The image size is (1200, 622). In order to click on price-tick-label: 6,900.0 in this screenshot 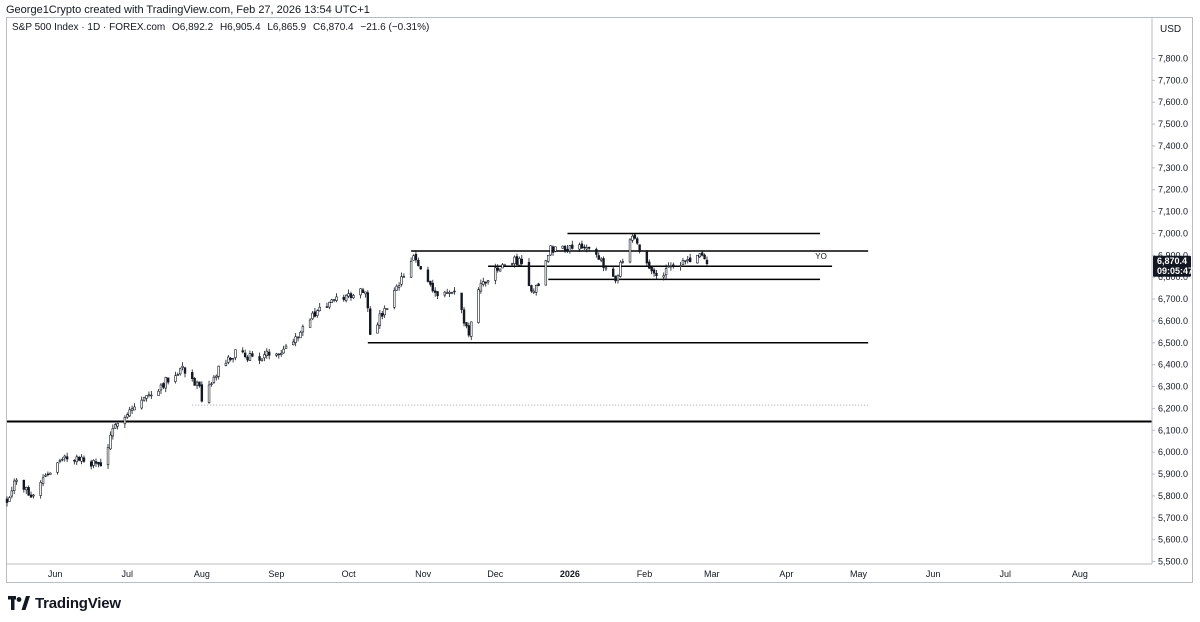, I will do `click(1173, 255)`.